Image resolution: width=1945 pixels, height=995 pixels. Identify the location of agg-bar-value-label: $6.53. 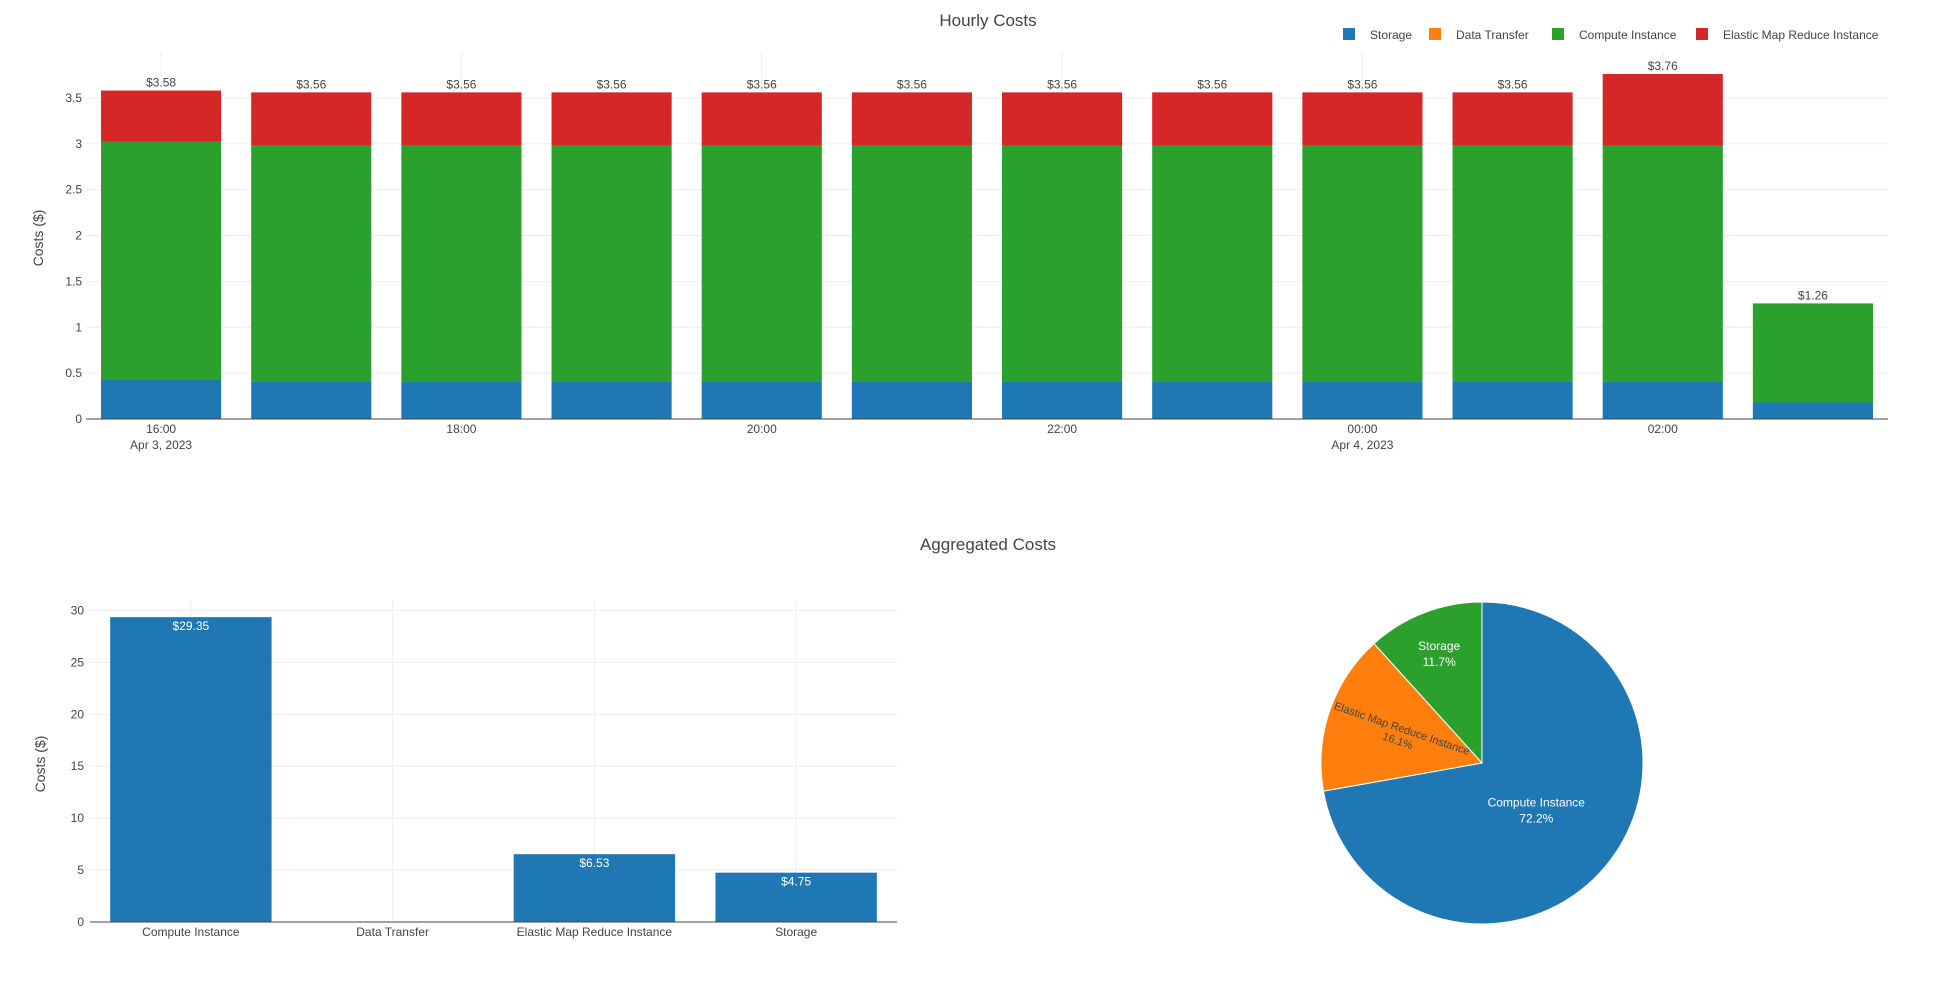
(594, 863).